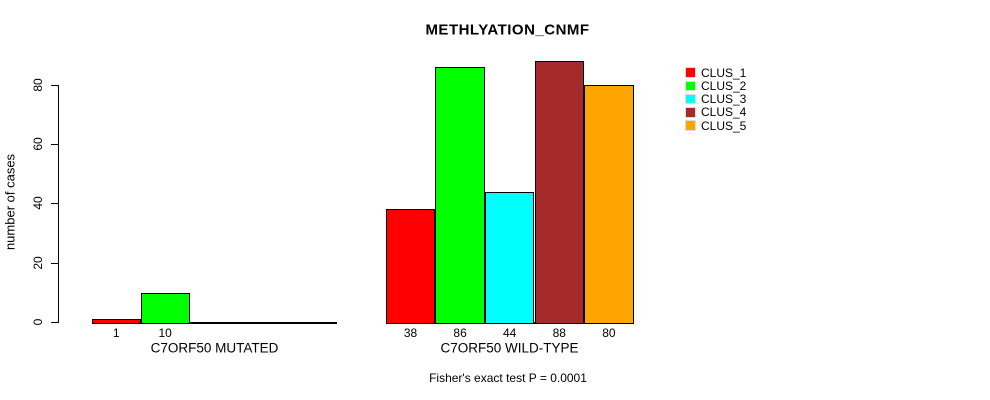 The width and height of the screenshot is (990, 400). What do you see at coordinates (37, 322) in the screenshot?
I see `y-axis-tick-label: 0` at bounding box center [37, 322].